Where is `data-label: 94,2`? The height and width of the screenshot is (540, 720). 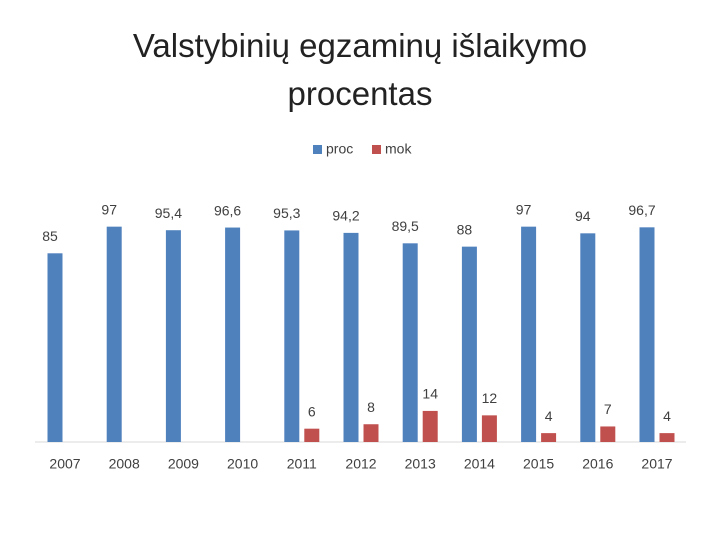 data-label: 94,2 is located at coordinates (345, 216).